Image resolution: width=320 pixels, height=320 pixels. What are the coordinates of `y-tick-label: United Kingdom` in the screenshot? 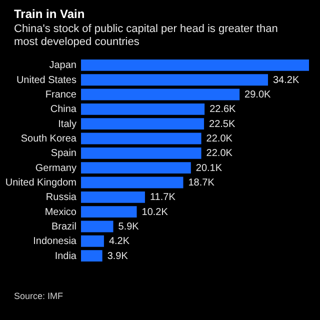 It's located at (40, 182).